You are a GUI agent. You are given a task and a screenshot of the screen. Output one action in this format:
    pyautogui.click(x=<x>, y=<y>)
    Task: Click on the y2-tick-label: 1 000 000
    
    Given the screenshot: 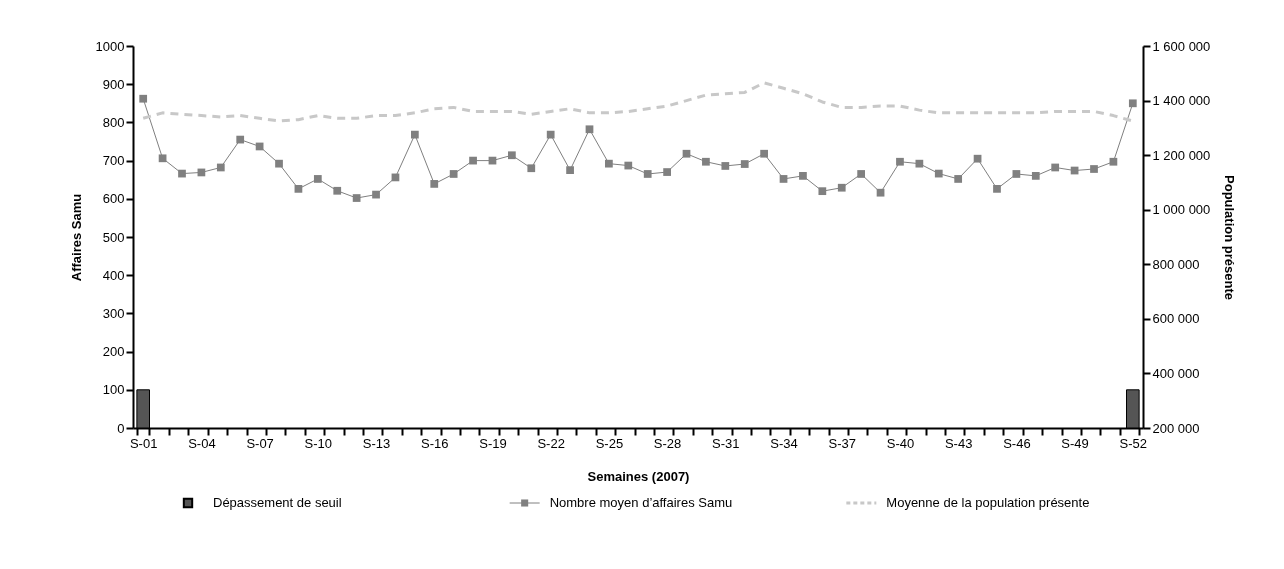 What is the action you would take?
    pyautogui.click(x=1181, y=210)
    